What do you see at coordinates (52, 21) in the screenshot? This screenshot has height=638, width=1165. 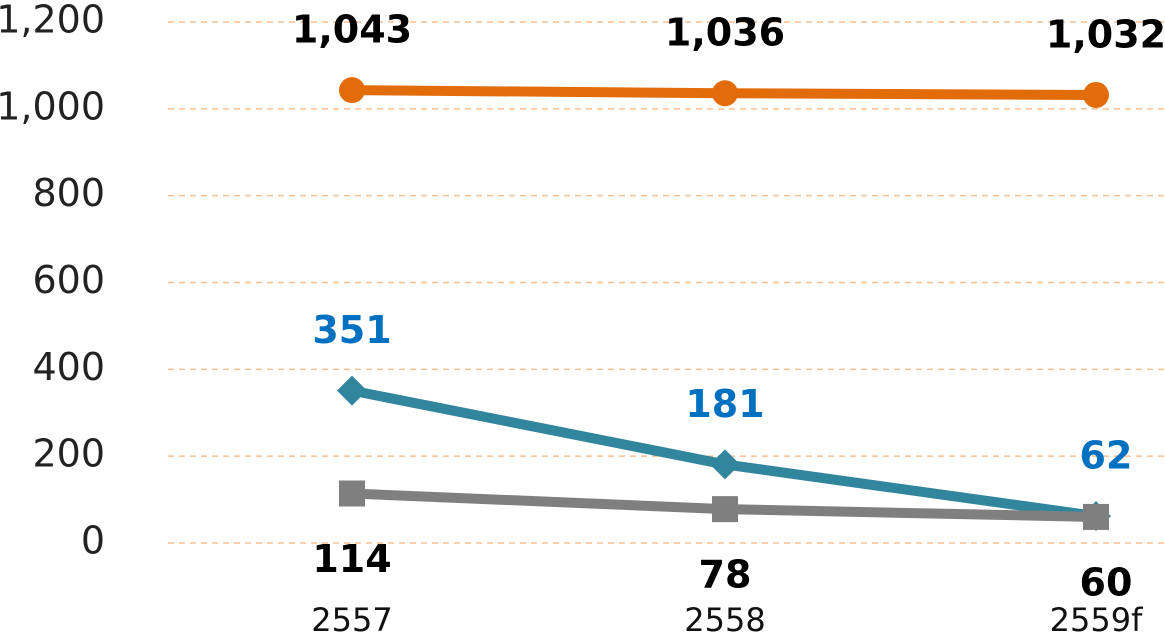 I see `y-tick-label: 1,200` at bounding box center [52, 21].